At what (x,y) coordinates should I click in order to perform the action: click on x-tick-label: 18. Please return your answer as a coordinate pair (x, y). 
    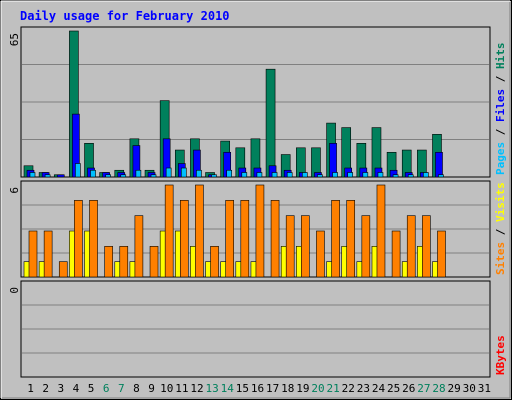
    Looking at the image, I should click on (287, 388).